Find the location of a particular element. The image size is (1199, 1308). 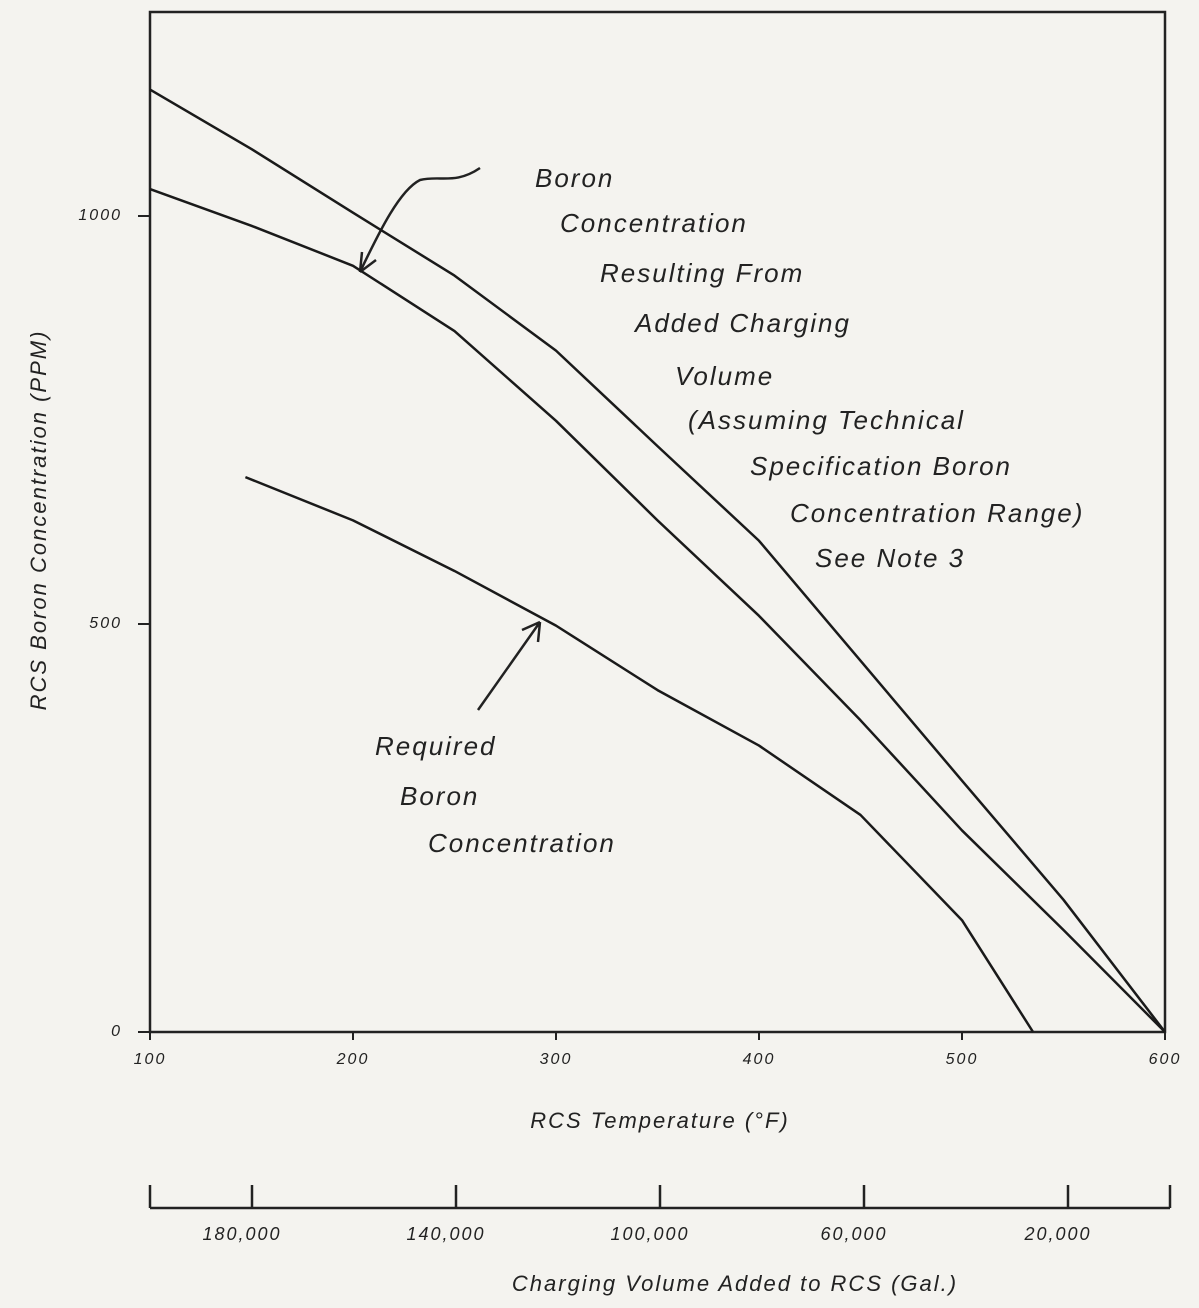

annotation: Concentration Range) is located at coordinates (937, 513).